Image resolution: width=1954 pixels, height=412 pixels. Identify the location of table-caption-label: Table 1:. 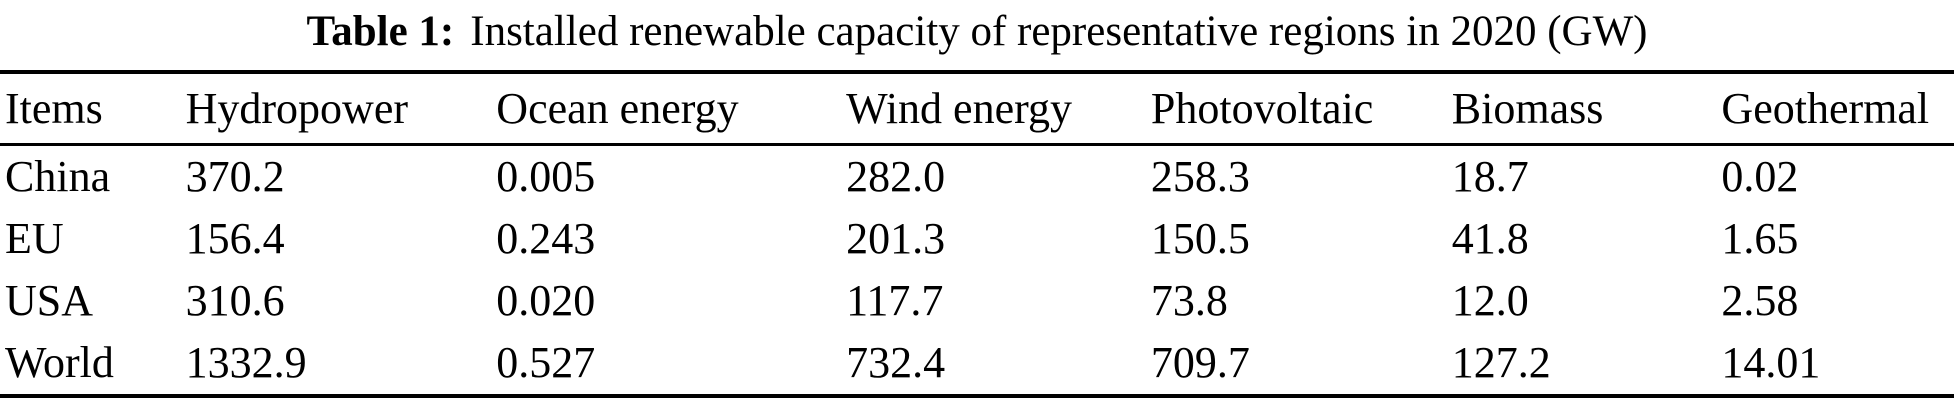
(380, 31).